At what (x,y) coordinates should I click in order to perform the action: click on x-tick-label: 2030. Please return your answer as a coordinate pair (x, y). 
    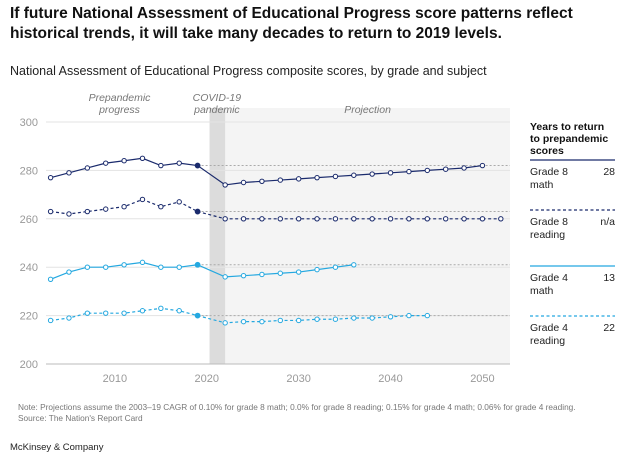
    Looking at the image, I should click on (298, 379).